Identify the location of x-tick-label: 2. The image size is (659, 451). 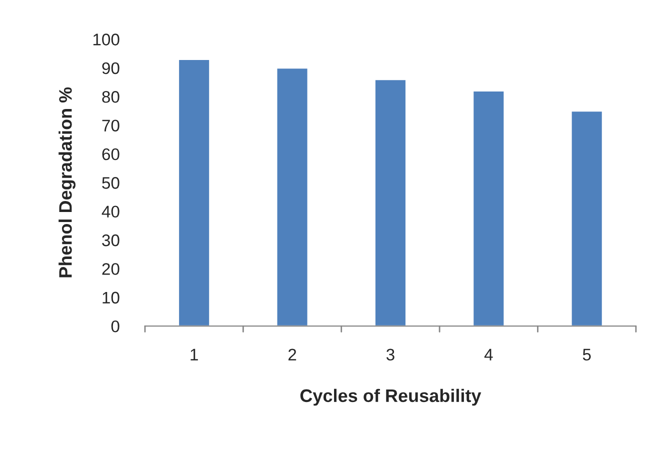
(292, 354).